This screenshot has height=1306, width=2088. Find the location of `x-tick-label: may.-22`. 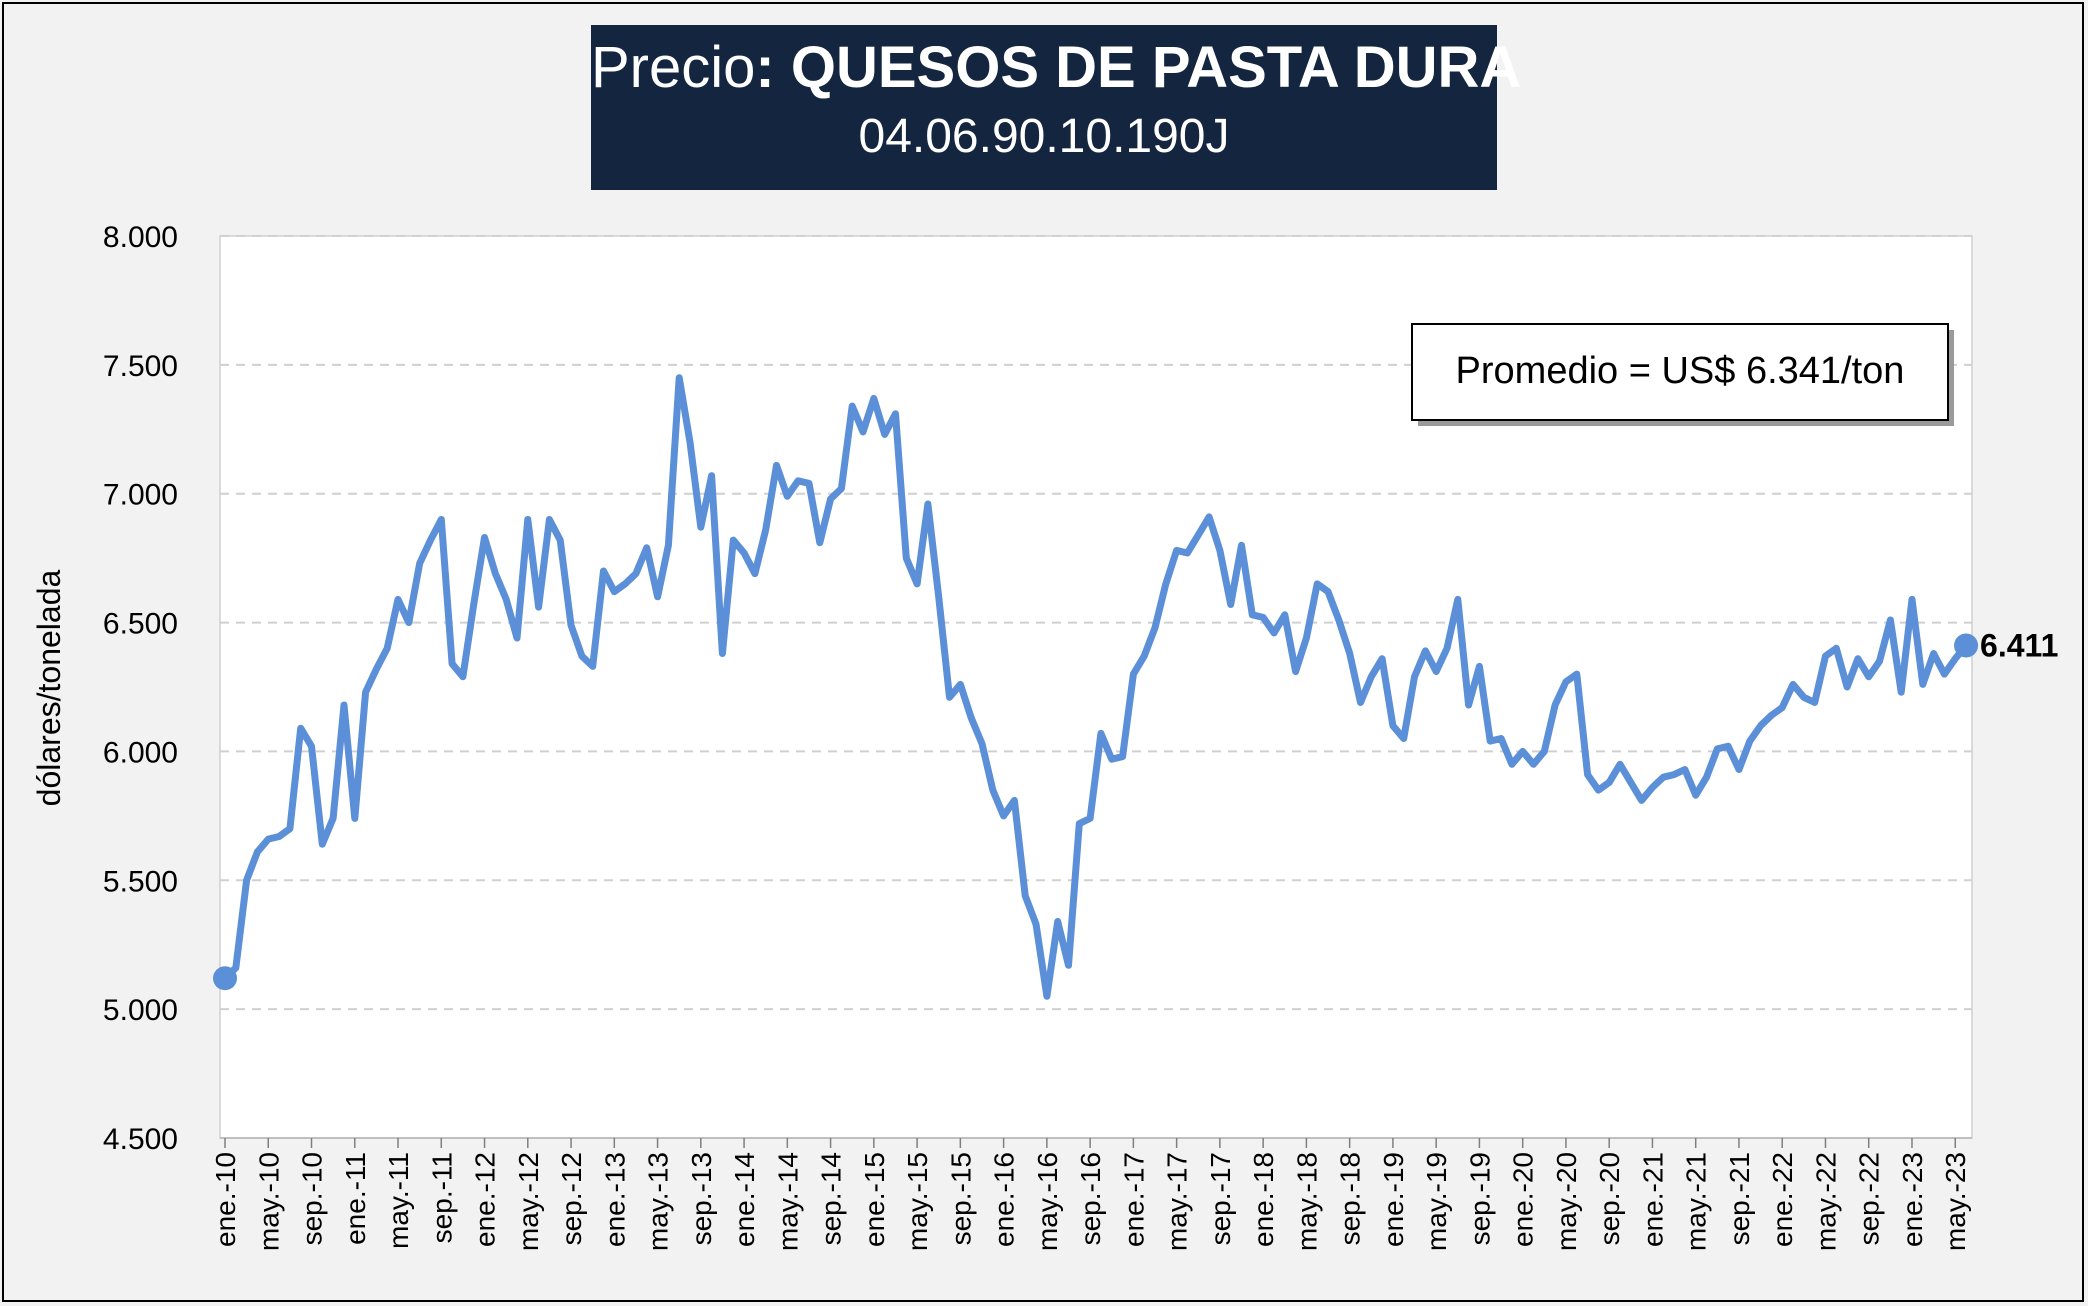

x-tick-label: may.-22 is located at coordinates (1825, 1201).